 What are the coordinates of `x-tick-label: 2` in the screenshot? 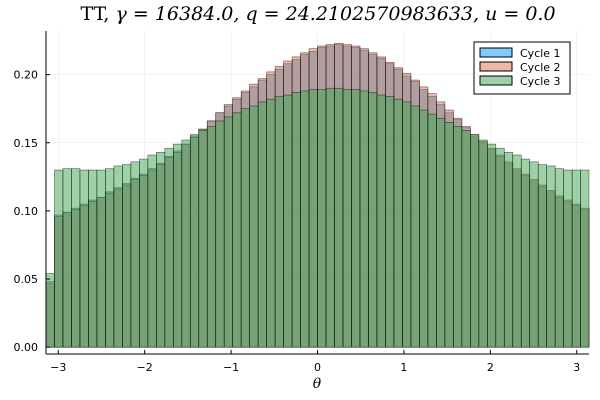 It's located at (490, 367).